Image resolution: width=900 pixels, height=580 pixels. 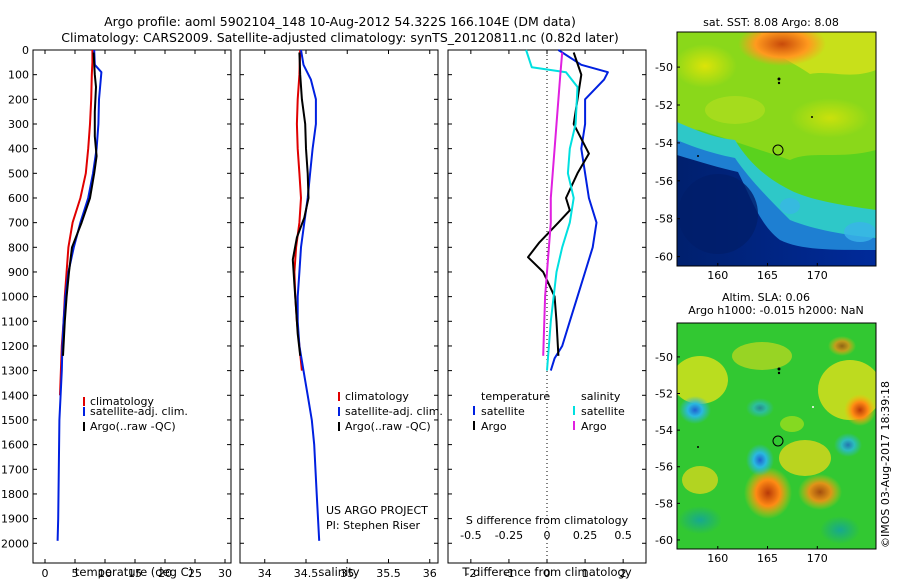 I want to click on pi-annotation: PI: Stephen Riser, so click(x=373, y=525).